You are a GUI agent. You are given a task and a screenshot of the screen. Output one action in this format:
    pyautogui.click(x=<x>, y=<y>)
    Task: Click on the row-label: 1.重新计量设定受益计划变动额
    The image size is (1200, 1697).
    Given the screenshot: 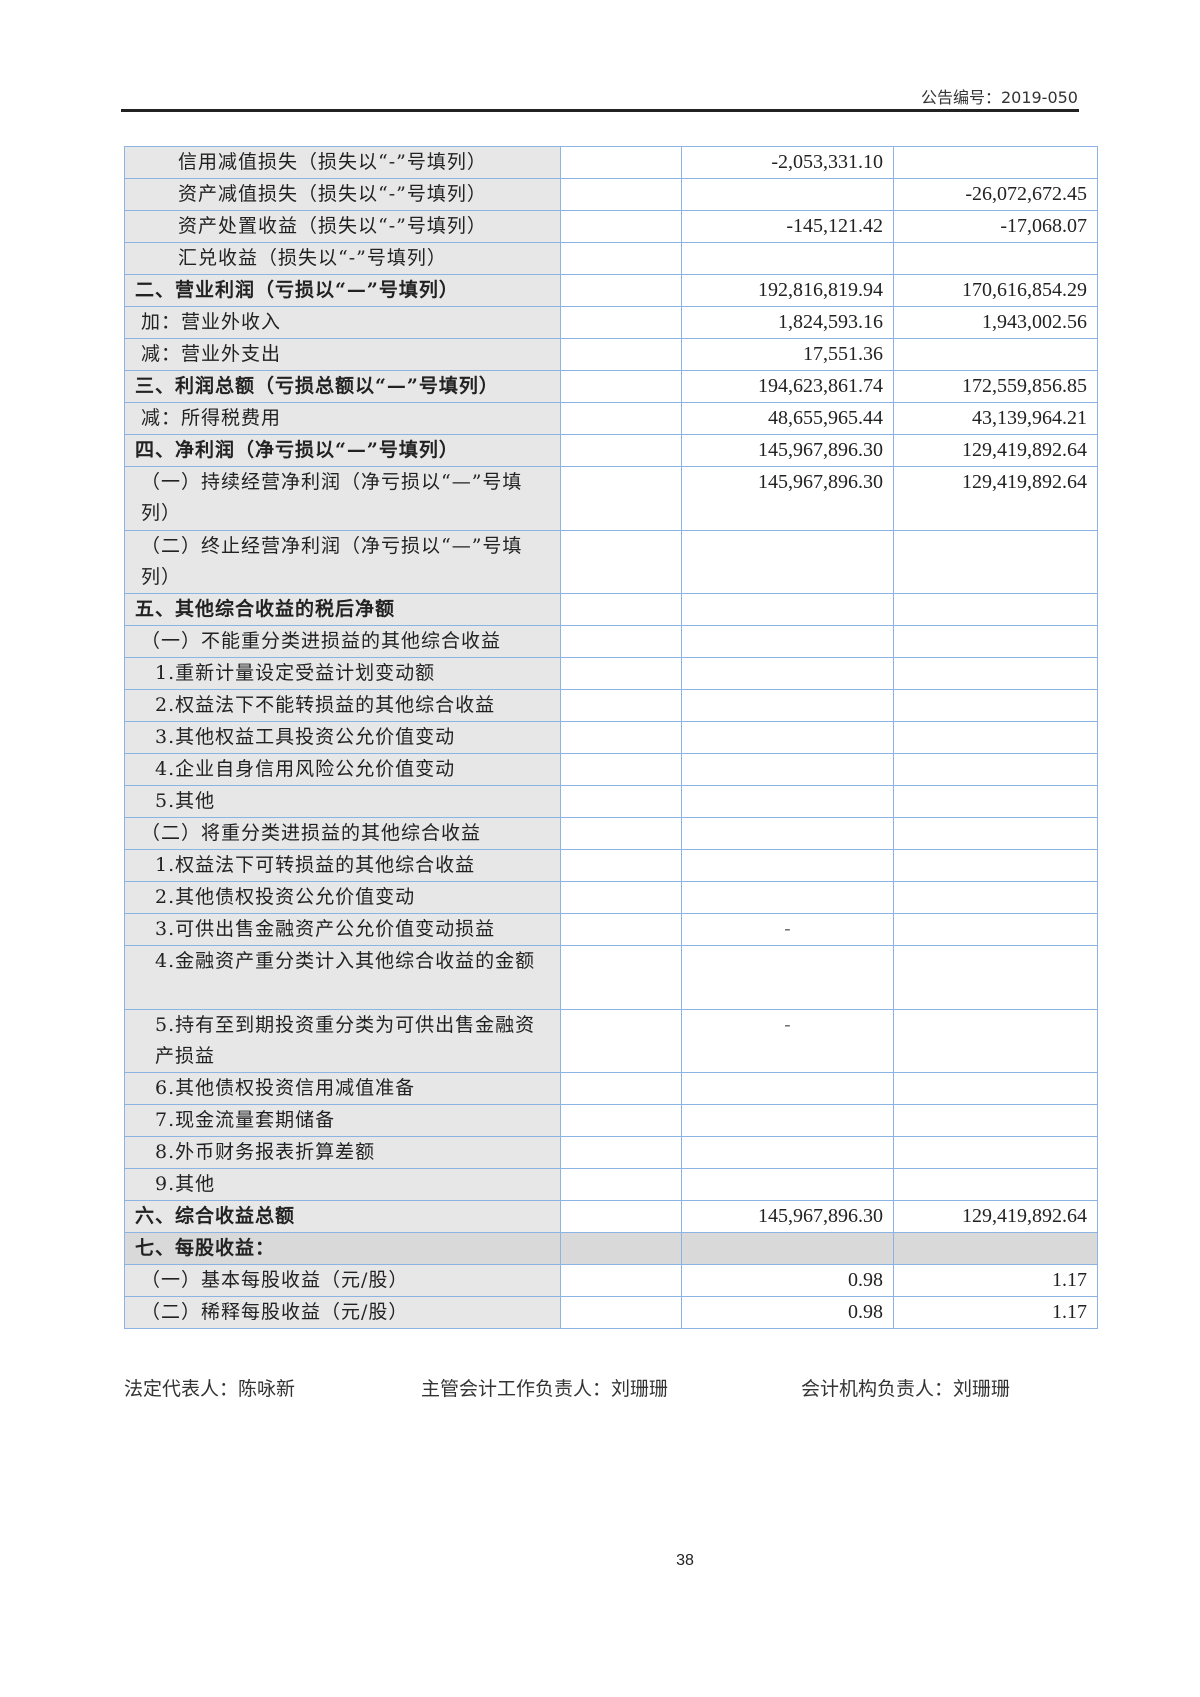 What is the action you would take?
    pyautogui.click(x=342, y=674)
    